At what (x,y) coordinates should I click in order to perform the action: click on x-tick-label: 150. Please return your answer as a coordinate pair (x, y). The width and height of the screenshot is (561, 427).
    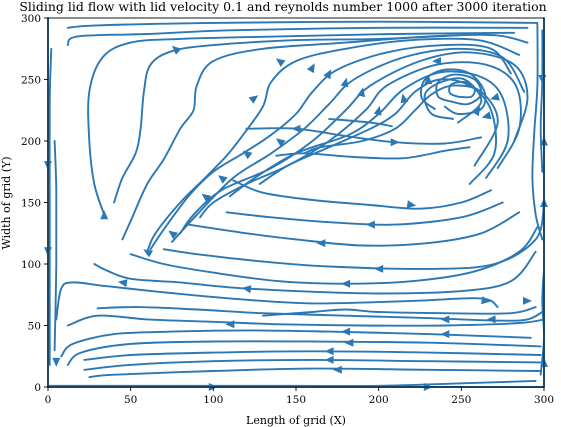
    Looking at the image, I should click on (296, 400).